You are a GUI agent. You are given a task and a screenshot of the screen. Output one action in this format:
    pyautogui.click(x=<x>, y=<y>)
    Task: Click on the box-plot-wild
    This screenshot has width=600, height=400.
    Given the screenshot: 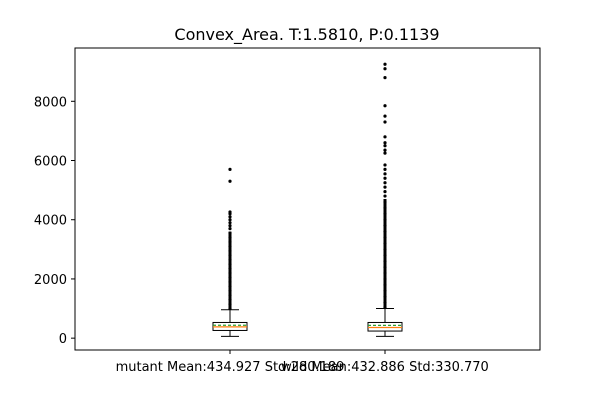 What is the action you would take?
    pyautogui.click(x=385, y=199)
    